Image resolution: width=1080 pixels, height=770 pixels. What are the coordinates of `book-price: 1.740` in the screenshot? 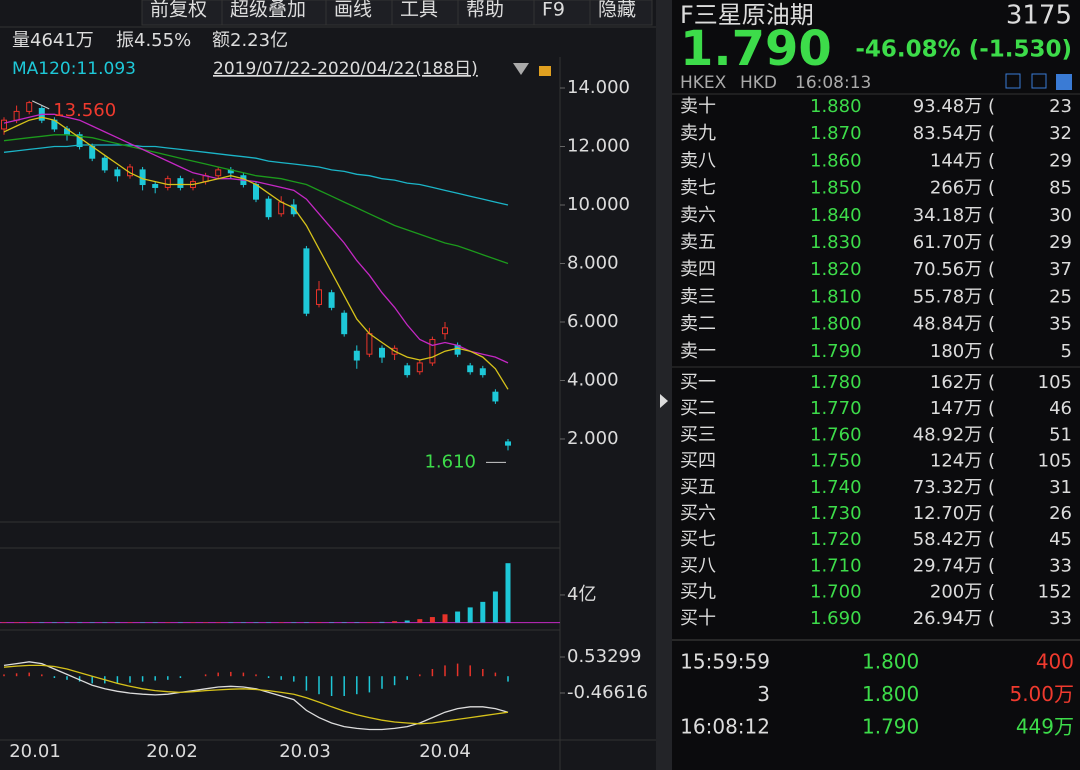 It's located at (836, 487).